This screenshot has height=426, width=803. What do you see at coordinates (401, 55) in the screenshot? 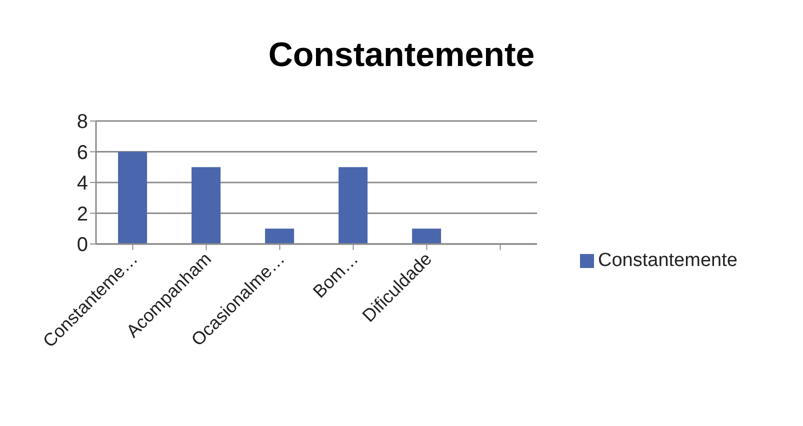
I see `chart-title: Constantemente` at bounding box center [401, 55].